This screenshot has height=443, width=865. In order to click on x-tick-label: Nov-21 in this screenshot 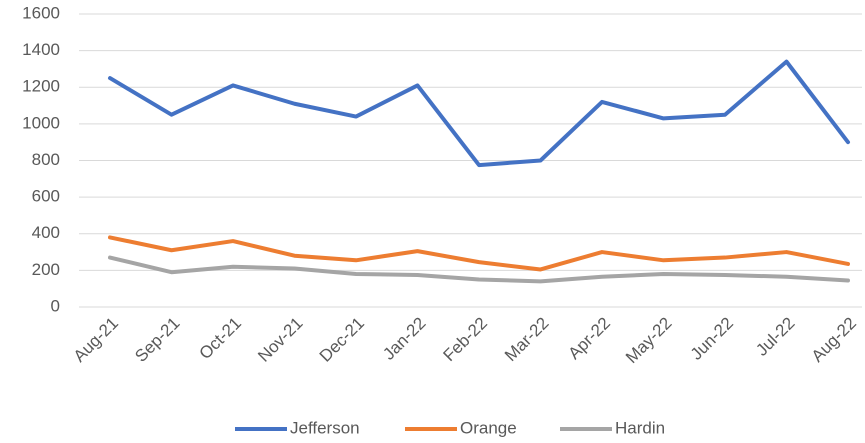, I will do `click(280, 340)`.